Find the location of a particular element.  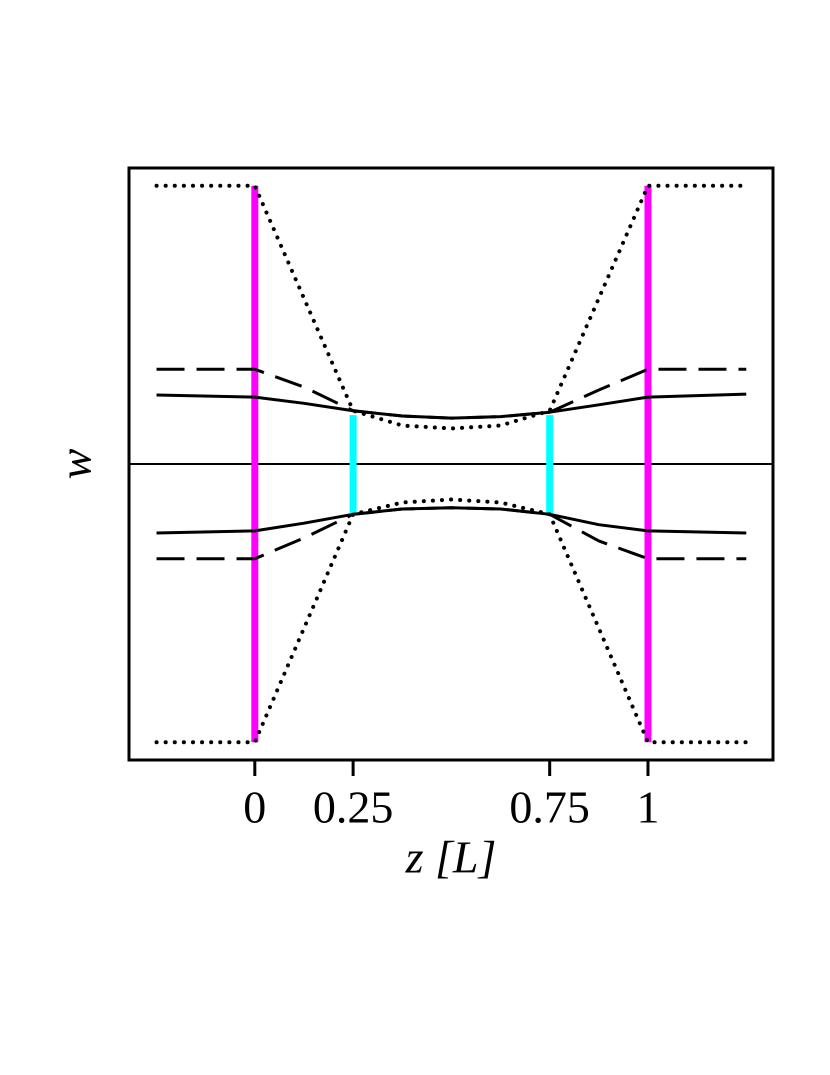

y-axis-label: w is located at coordinates (75, 463).